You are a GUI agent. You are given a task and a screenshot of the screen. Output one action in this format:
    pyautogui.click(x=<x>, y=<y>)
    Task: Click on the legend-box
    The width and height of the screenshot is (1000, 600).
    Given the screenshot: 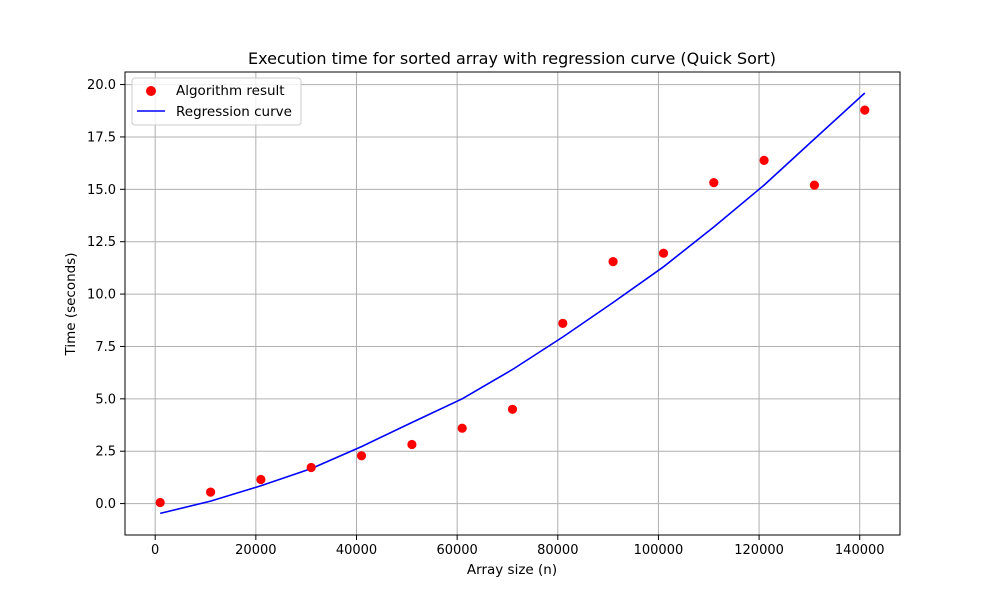 What is the action you would take?
    pyautogui.click(x=216, y=101)
    